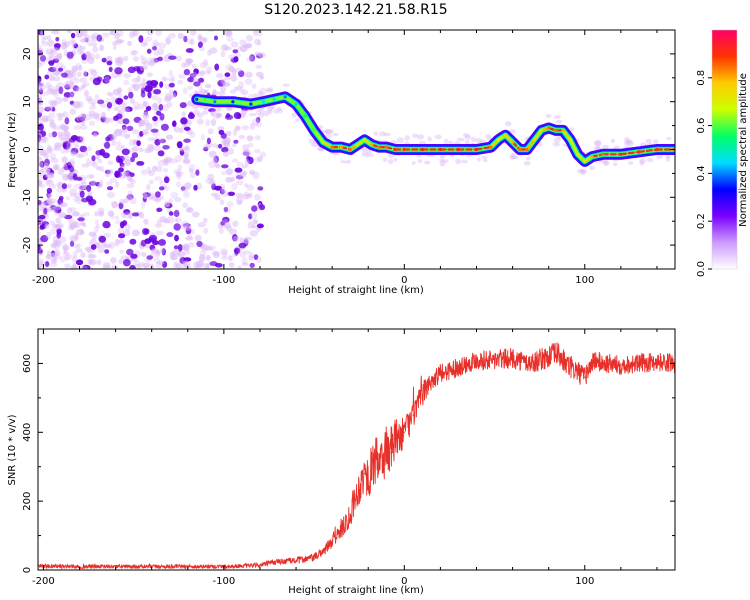 Image resolution: width=750 pixels, height=600 pixels. Describe the element at coordinates (743, 150) in the screenshot. I see `colorbar-label: Normalized spectral amplitude` at that location.